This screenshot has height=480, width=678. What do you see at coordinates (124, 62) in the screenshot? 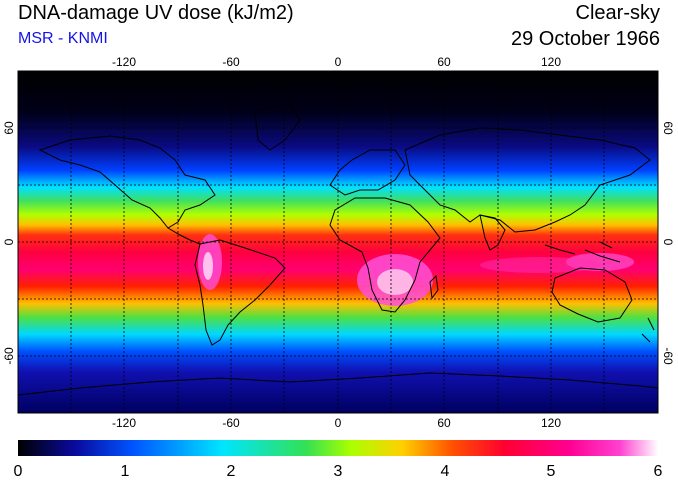
I see `lon-tick-top: -120` at bounding box center [124, 62].